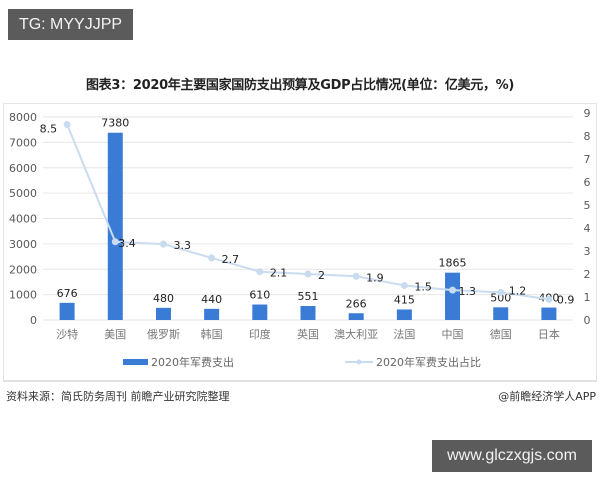 This screenshot has height=480, width=600. I want to click on chart-legend: 2020年军费支出 2020年军费支出占比, so click(302, 362).